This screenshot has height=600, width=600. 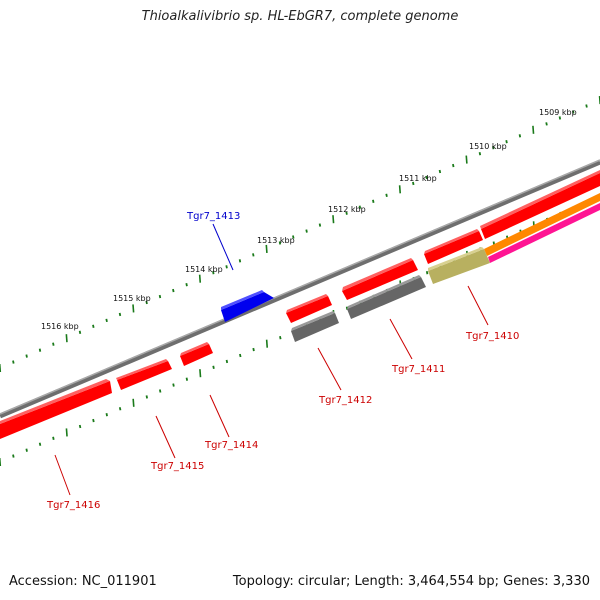 What do you see at coordinates (544, 233) in the screenshot?
I see `gene-pink` at bounding box center [544, 233].